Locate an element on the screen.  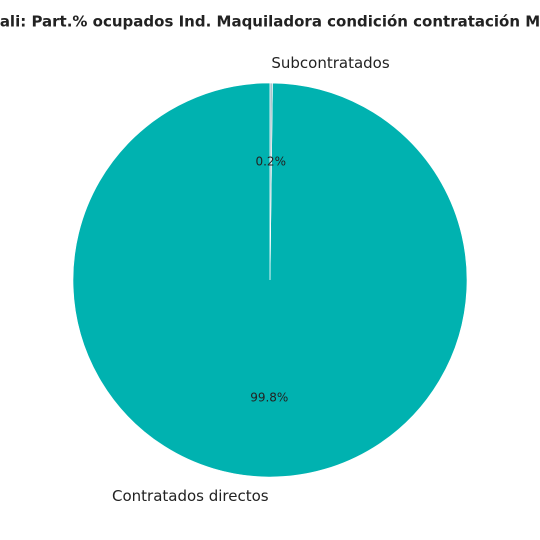
value-label: 0.2% is located at coordinates (270, 161).